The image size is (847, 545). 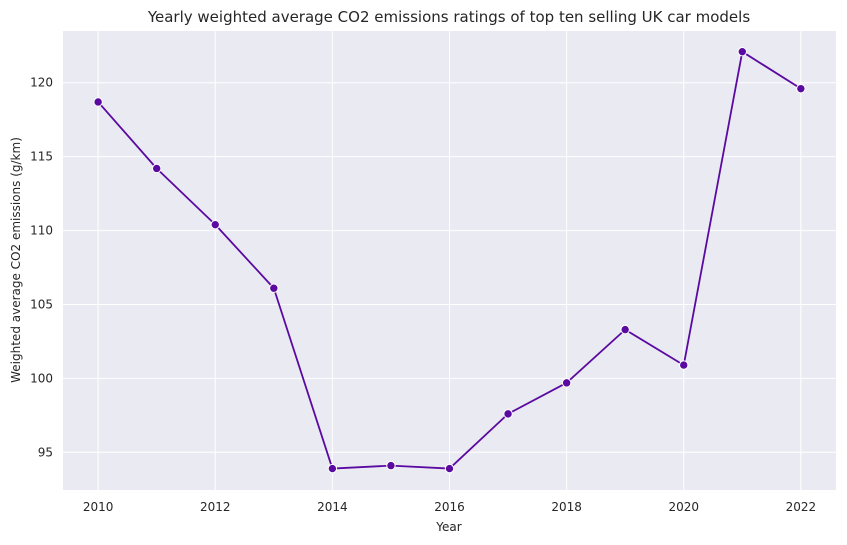 What do you see at coordinates (41, 83) in the screenshot?
I see `y-tick-label: 120` at bounding box center [41, 83].